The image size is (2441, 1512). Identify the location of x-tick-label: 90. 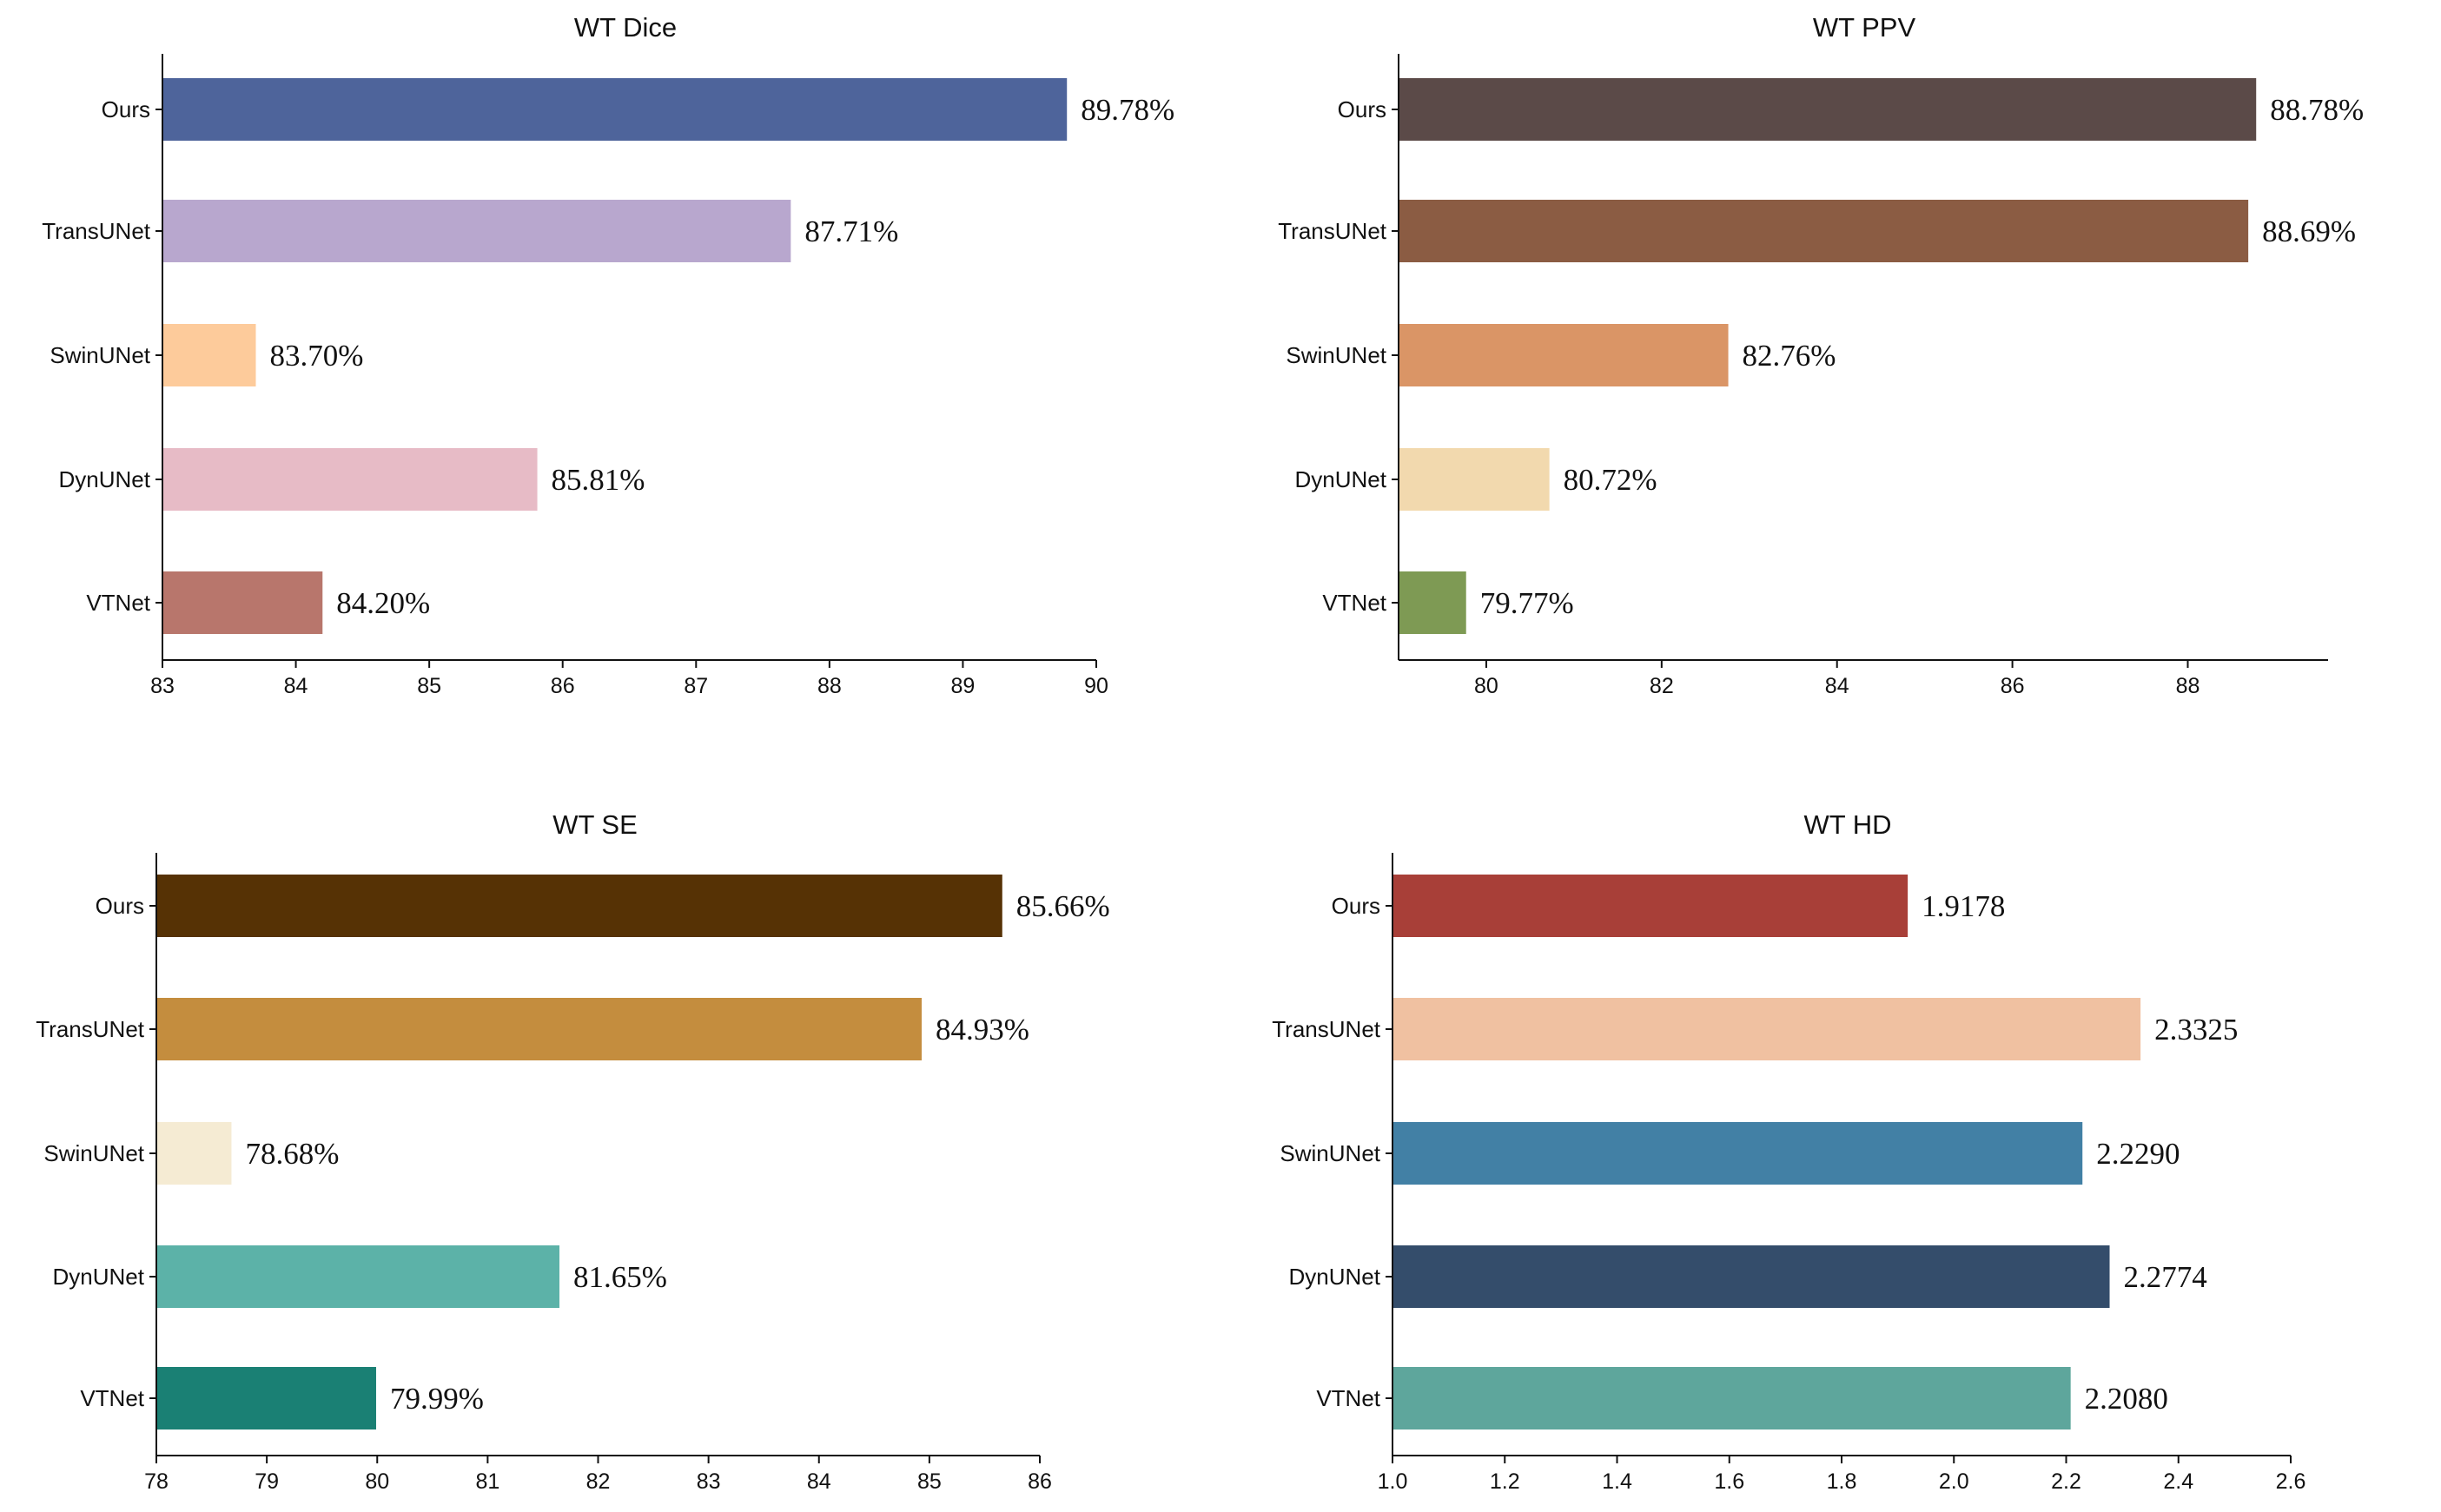
(1096, 686).